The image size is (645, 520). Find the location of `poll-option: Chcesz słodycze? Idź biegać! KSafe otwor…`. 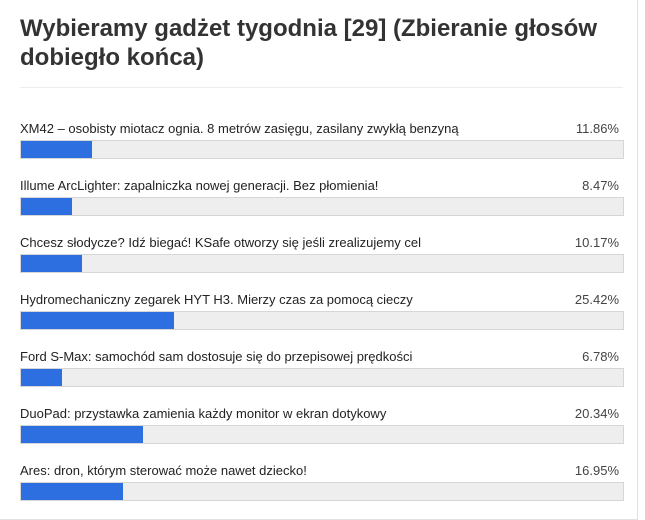

poll-option: Chcesz słodycze? Idź biegać! KSafe otwor… is located at coordinates (322, 257).